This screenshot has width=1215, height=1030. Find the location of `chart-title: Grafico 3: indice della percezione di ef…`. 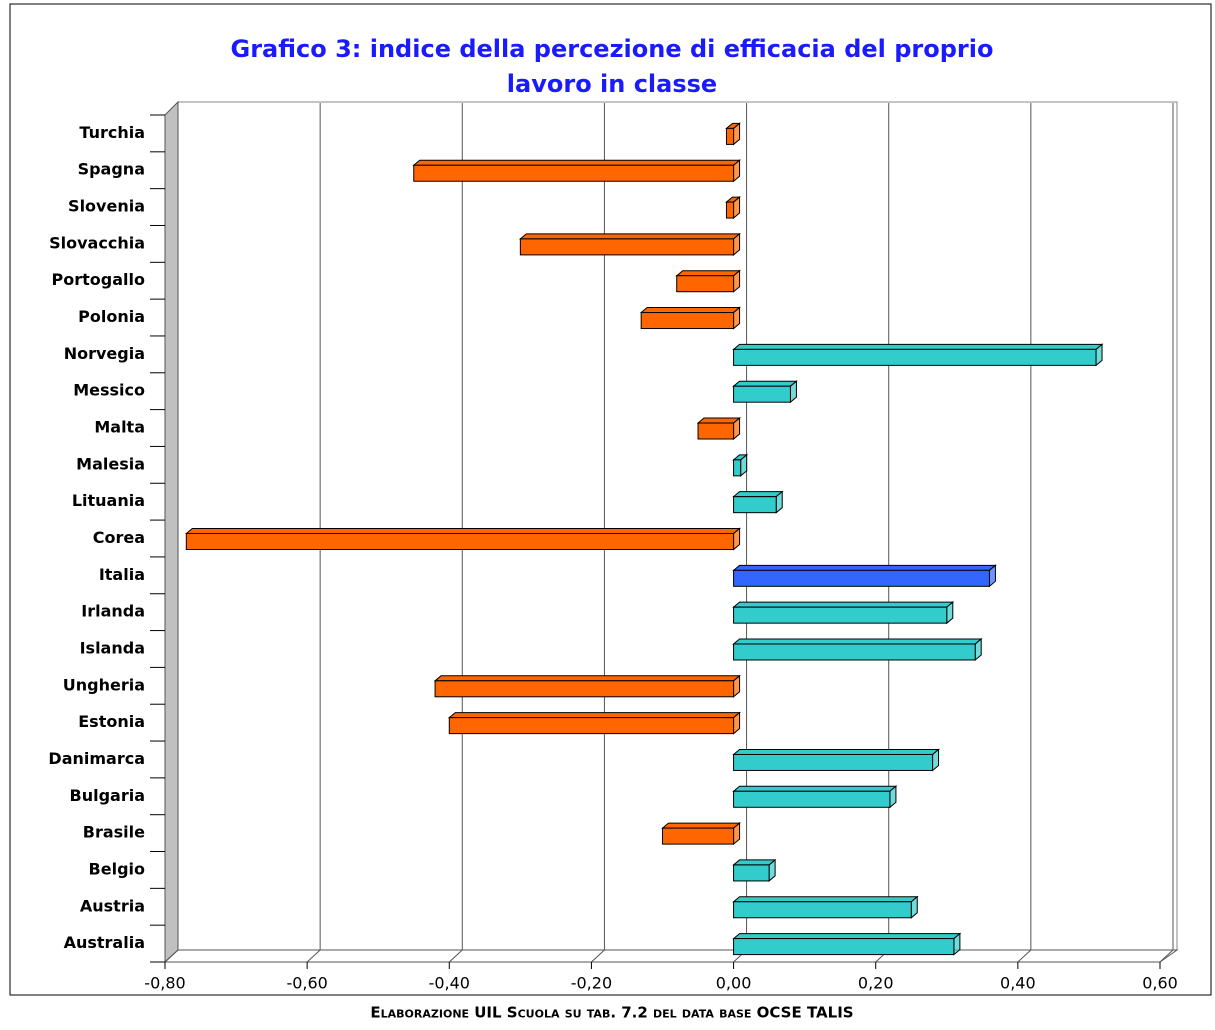

chart-title: Grafico 3: indice della percezione di ef… is located at coordinates (612, 49).